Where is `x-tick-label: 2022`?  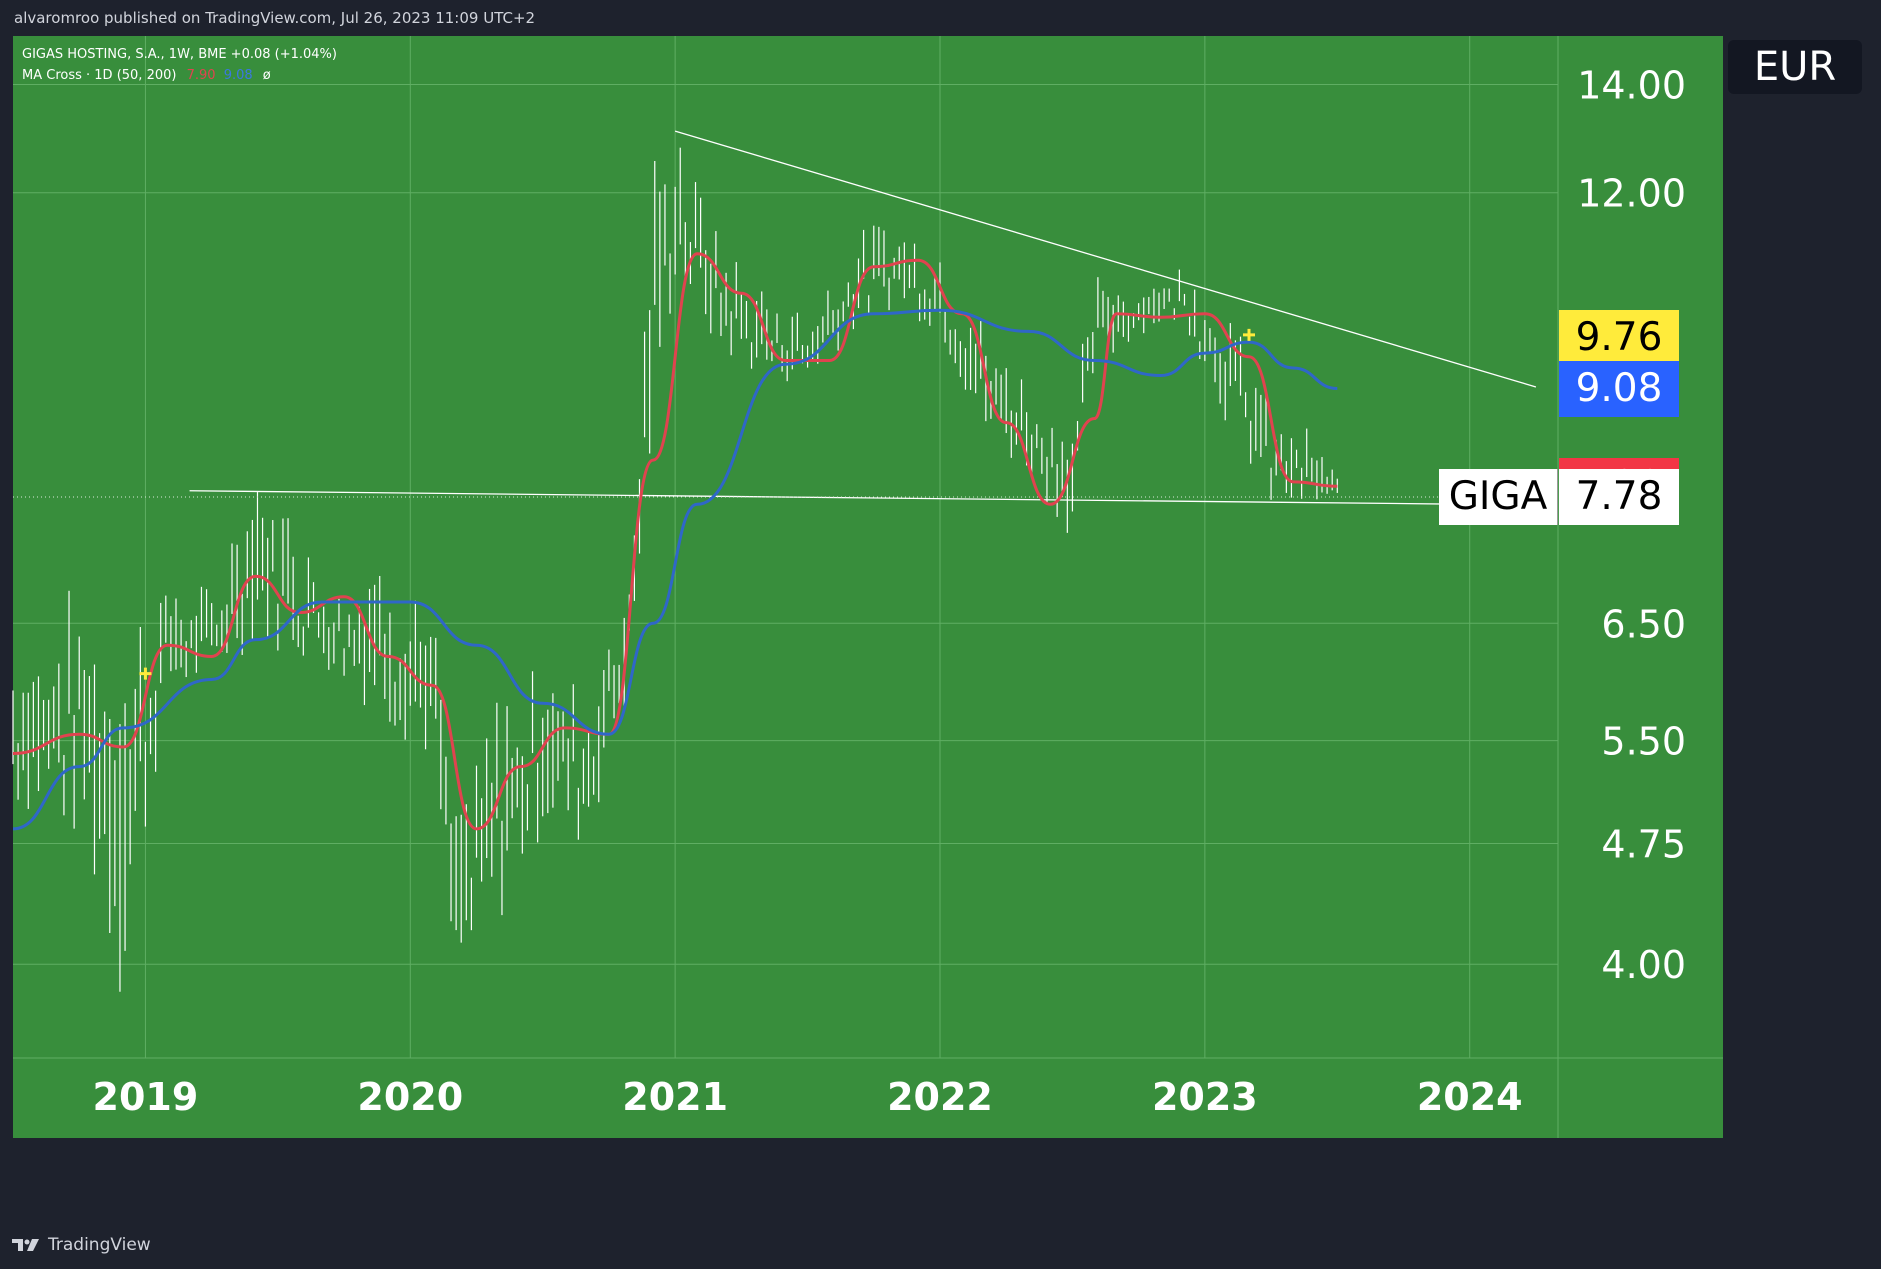
x-tick-label: 2022 is located at coordinates (940, 1097).